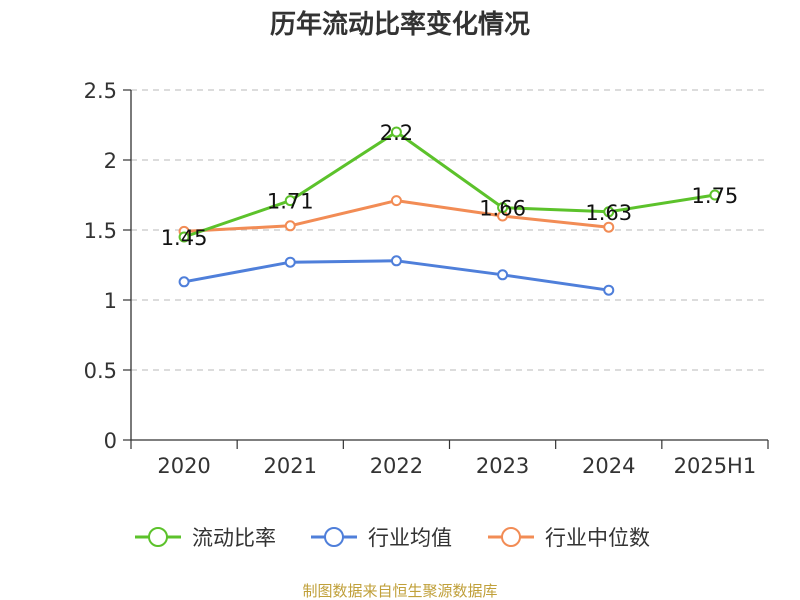 The width and height of the screenshot is (800, 600). I want to click on y-tick-label-0: 0, so click(110, 441).